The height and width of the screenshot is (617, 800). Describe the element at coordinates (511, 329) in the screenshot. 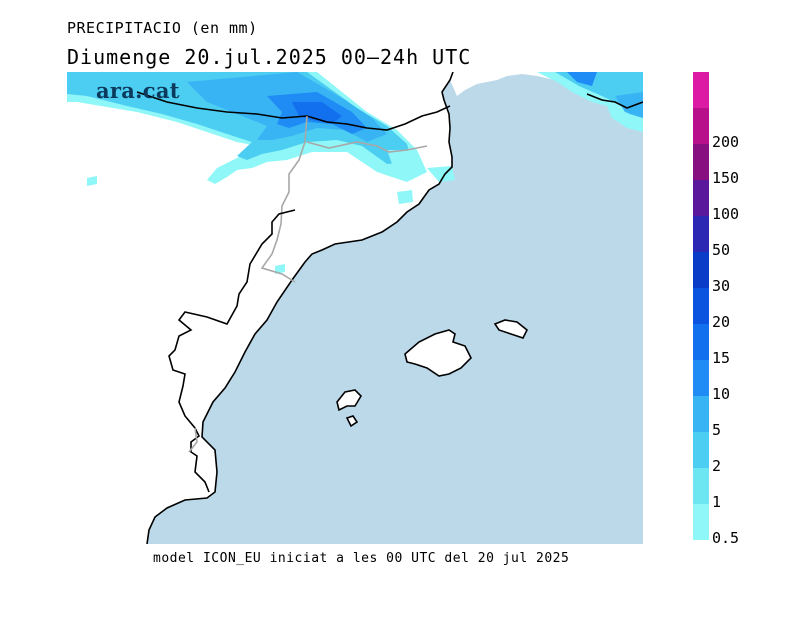

I see `island-menorca` at that location.